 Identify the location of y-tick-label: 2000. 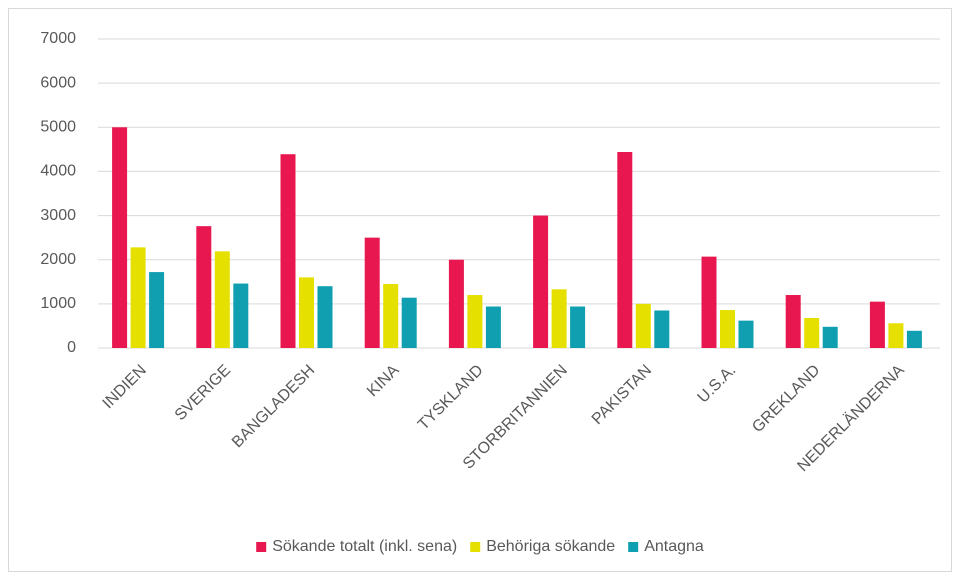
(58, 259).